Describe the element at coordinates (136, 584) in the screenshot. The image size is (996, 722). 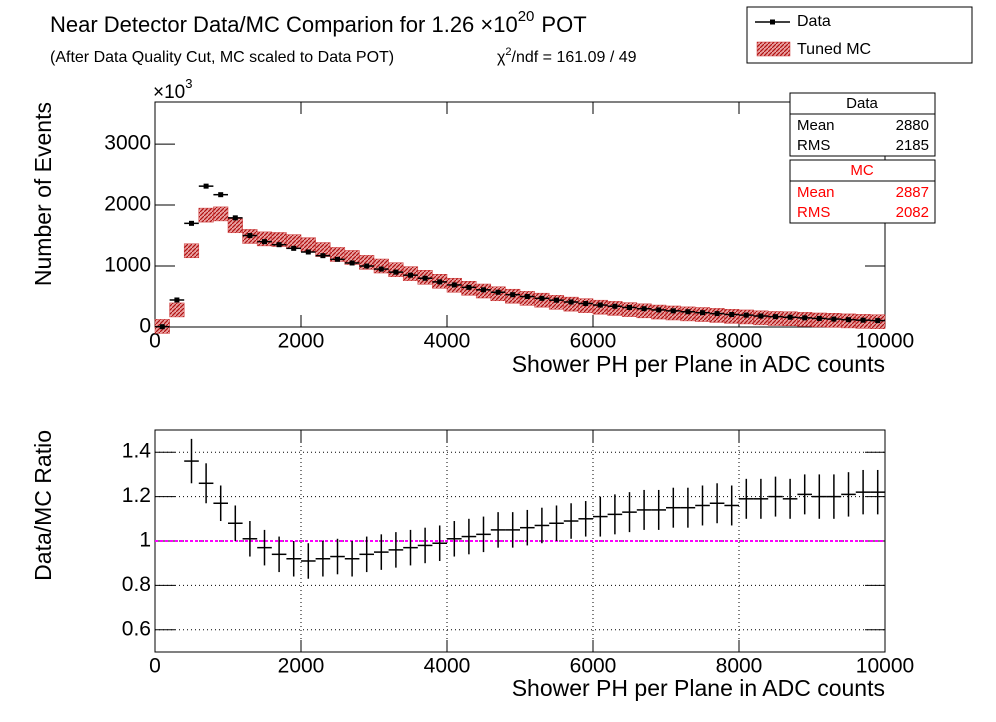
I see `y-tick-label: 0.8` at that location.